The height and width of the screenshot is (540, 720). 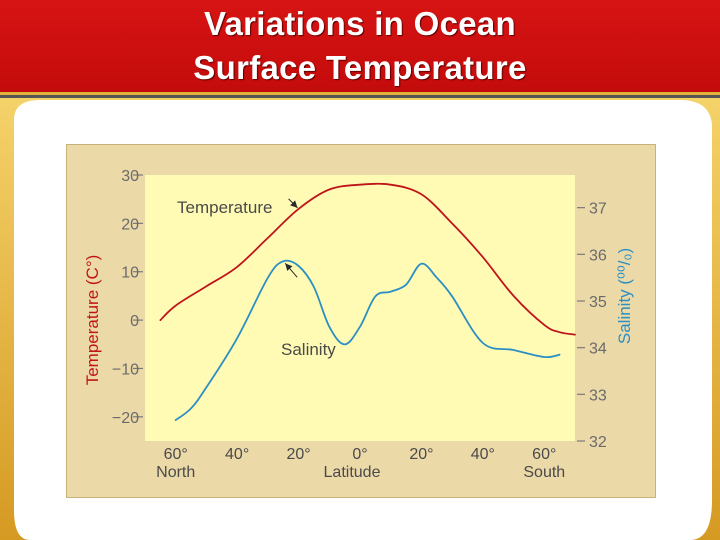 What do you see at coordinates (624, 296) in the screenshot?
I see `salinity-axis-label: Salinity (⁰⁰/₀)` at bounding box center [624, 296].